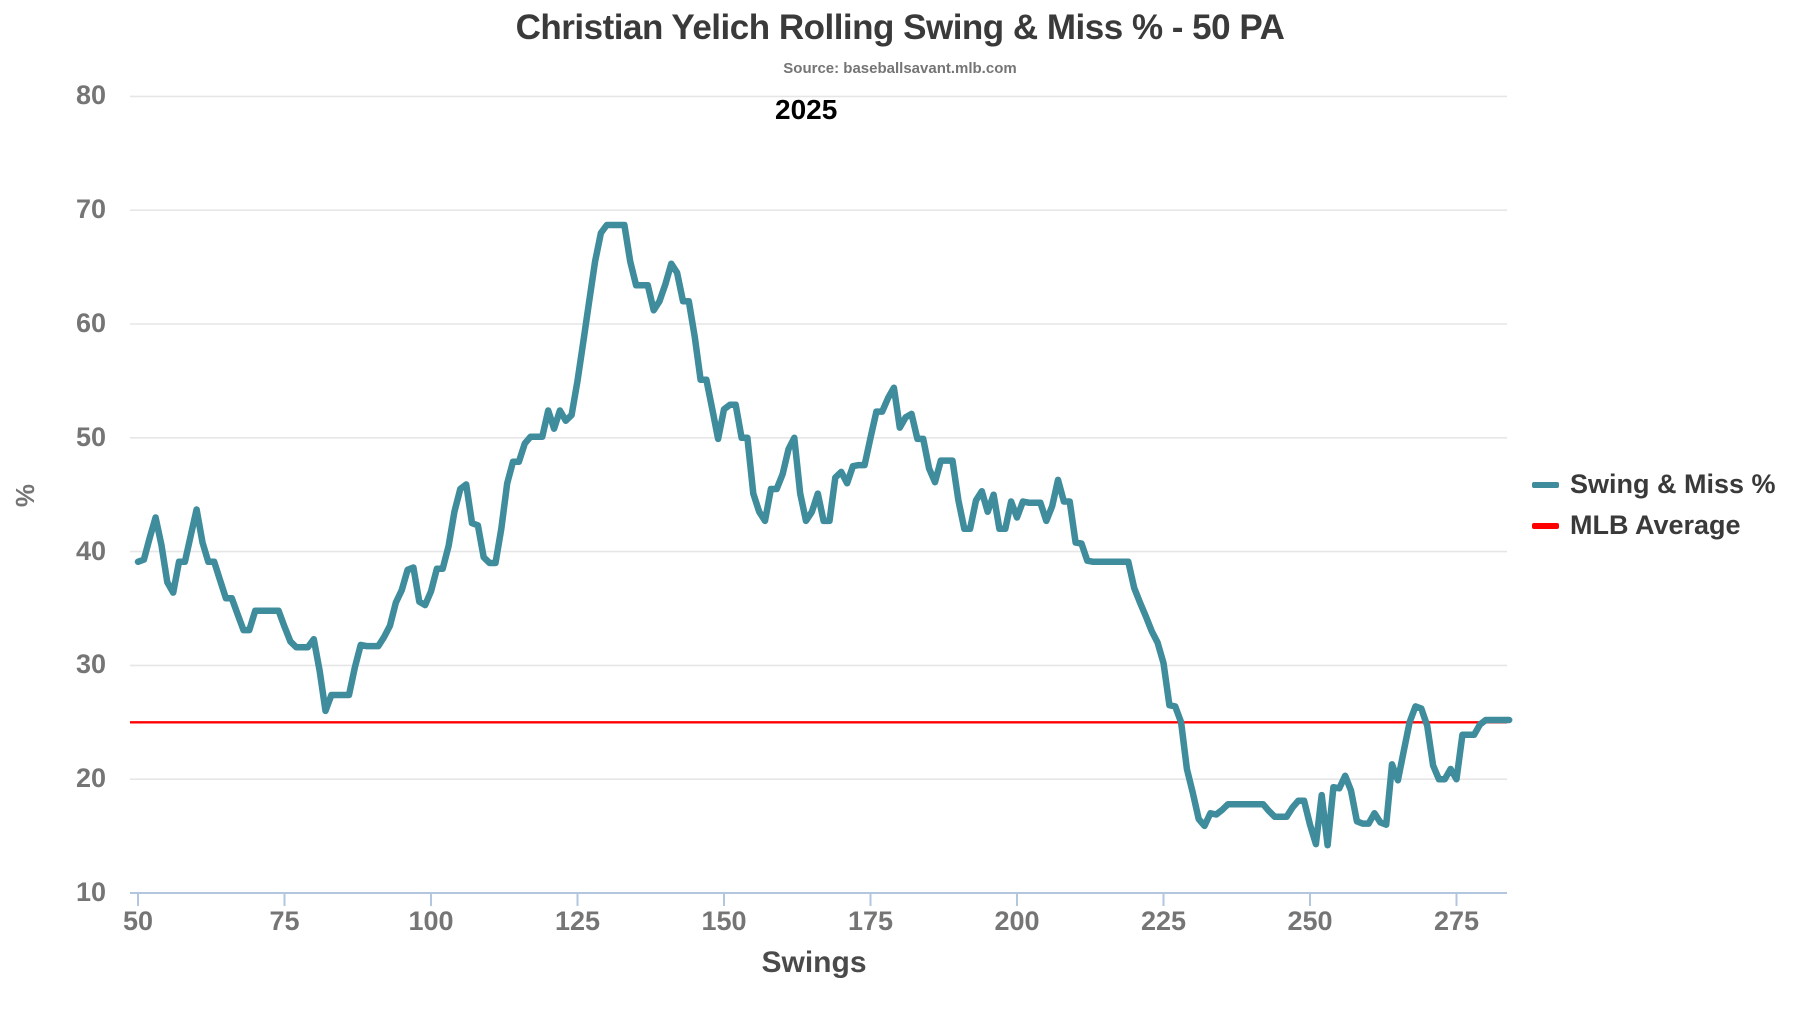  What do you see at coordinates (1310, 921) in the screenshot?
I see `x-tick-label: 250` at bounding box center [1310, 921].